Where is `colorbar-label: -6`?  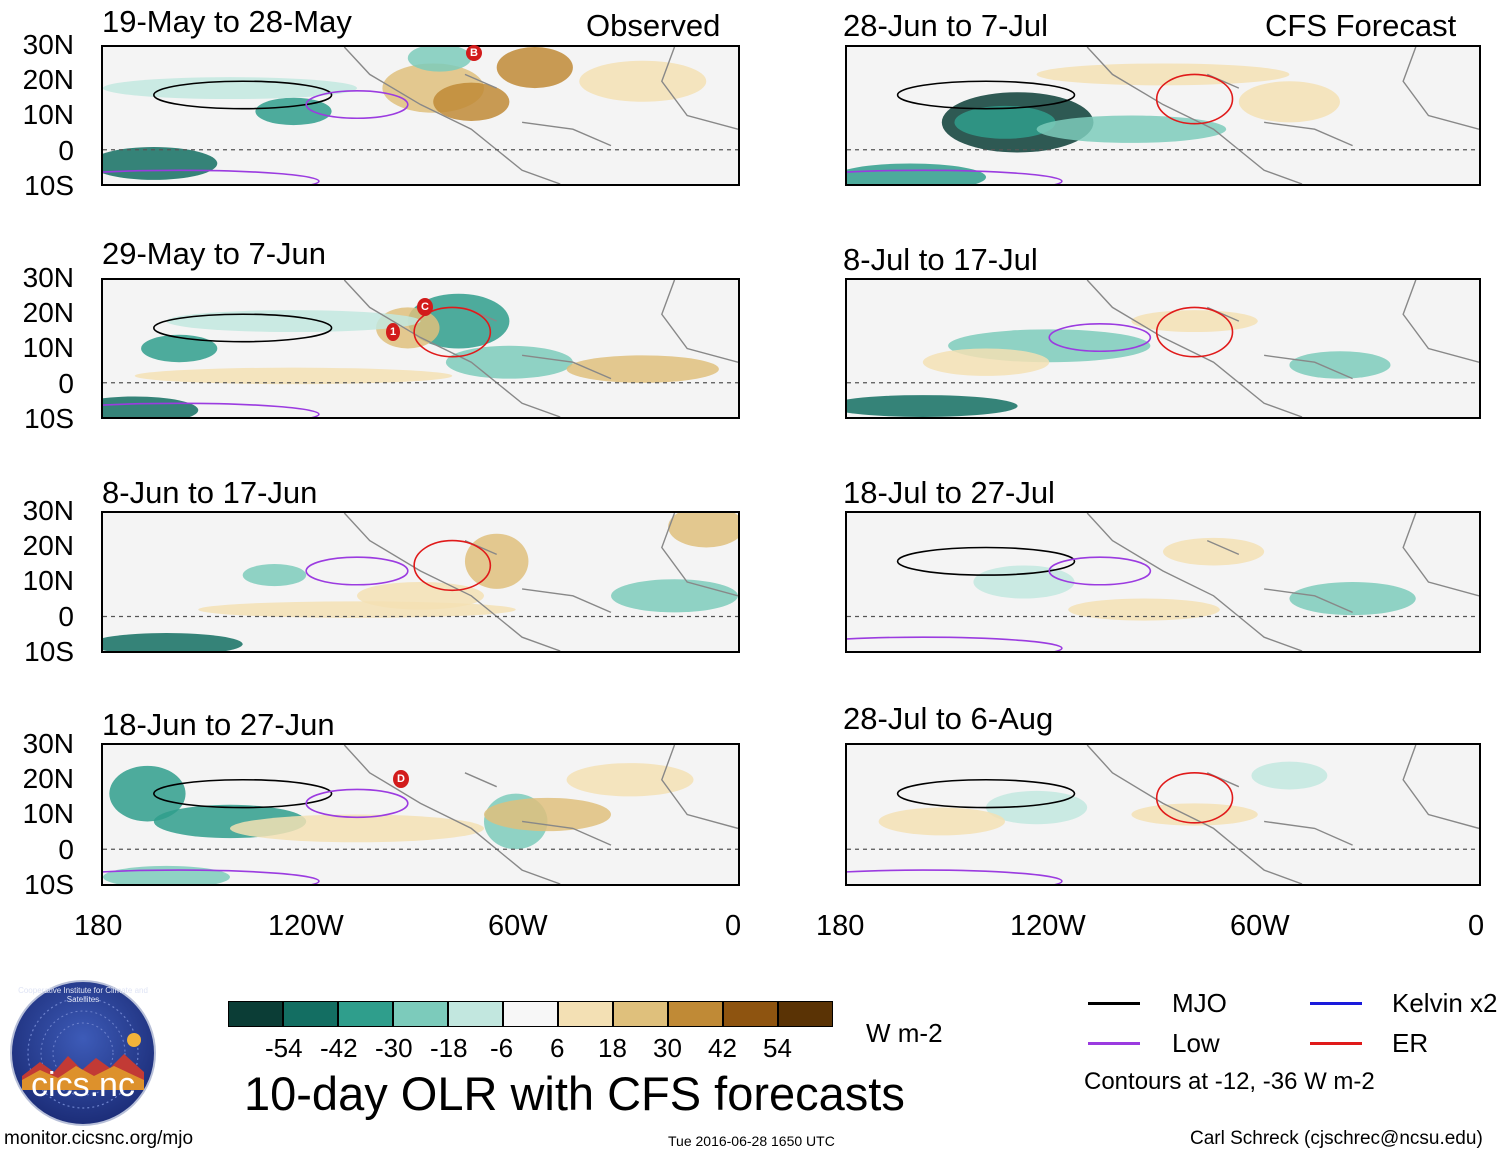 colorbar-label: -6 is located at coordinates (502, 1048).